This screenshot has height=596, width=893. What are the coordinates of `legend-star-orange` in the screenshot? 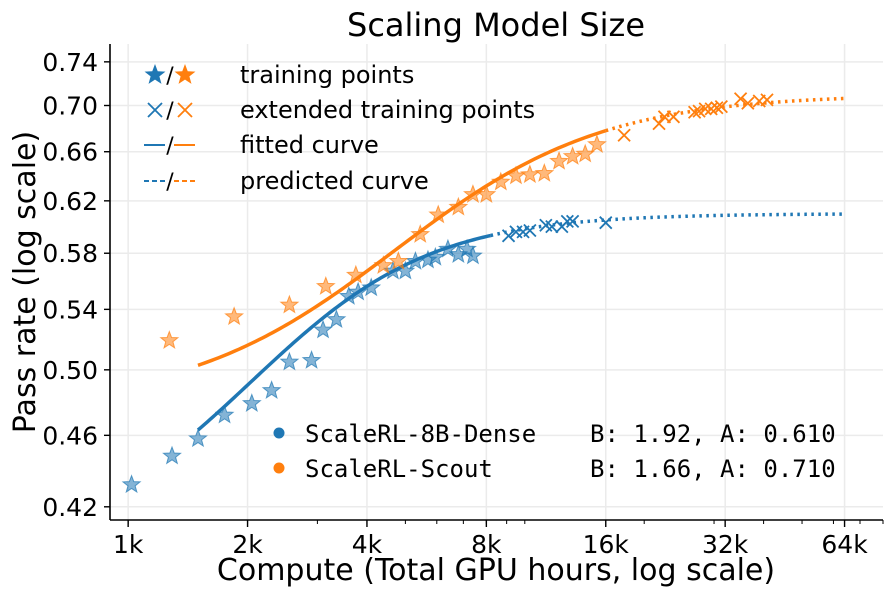 It's located at (185, 74).